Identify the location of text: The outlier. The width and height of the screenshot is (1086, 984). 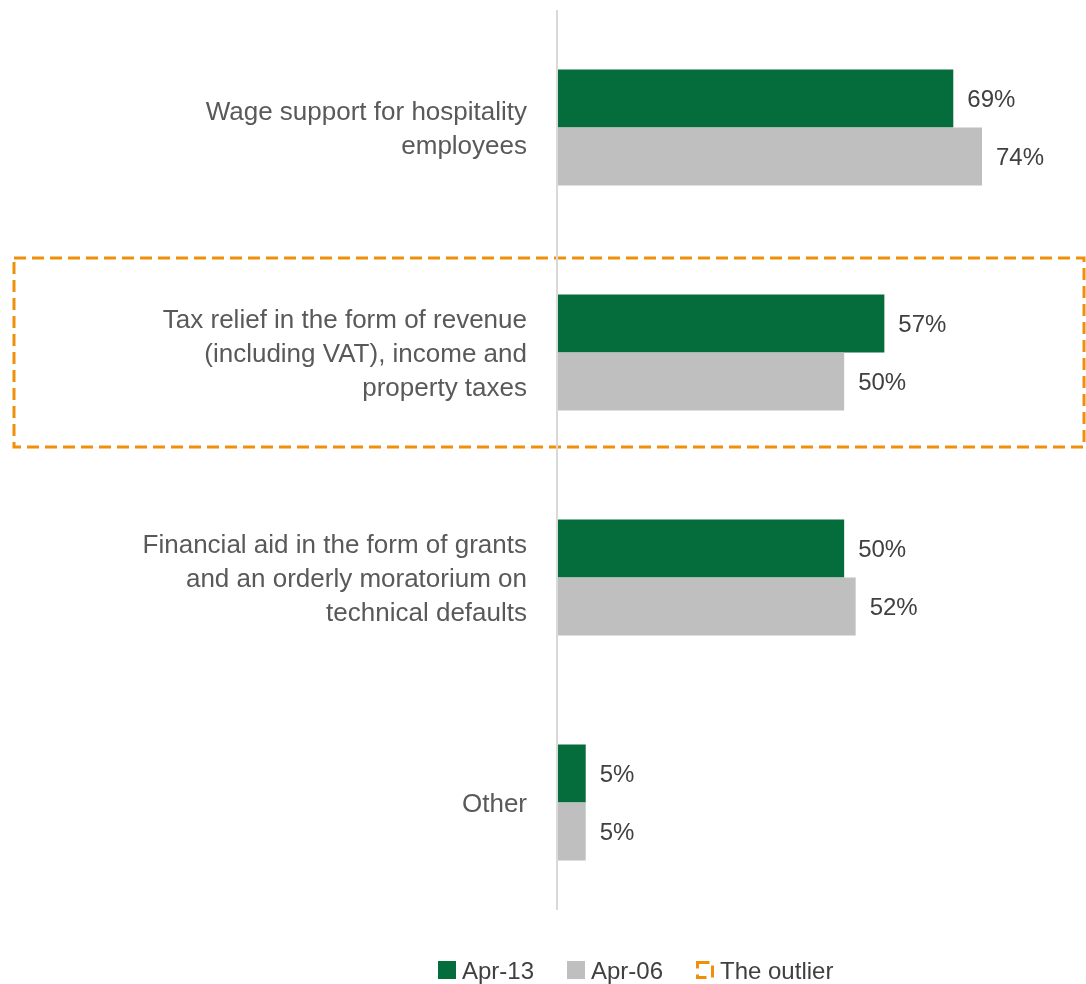
(777, 970).